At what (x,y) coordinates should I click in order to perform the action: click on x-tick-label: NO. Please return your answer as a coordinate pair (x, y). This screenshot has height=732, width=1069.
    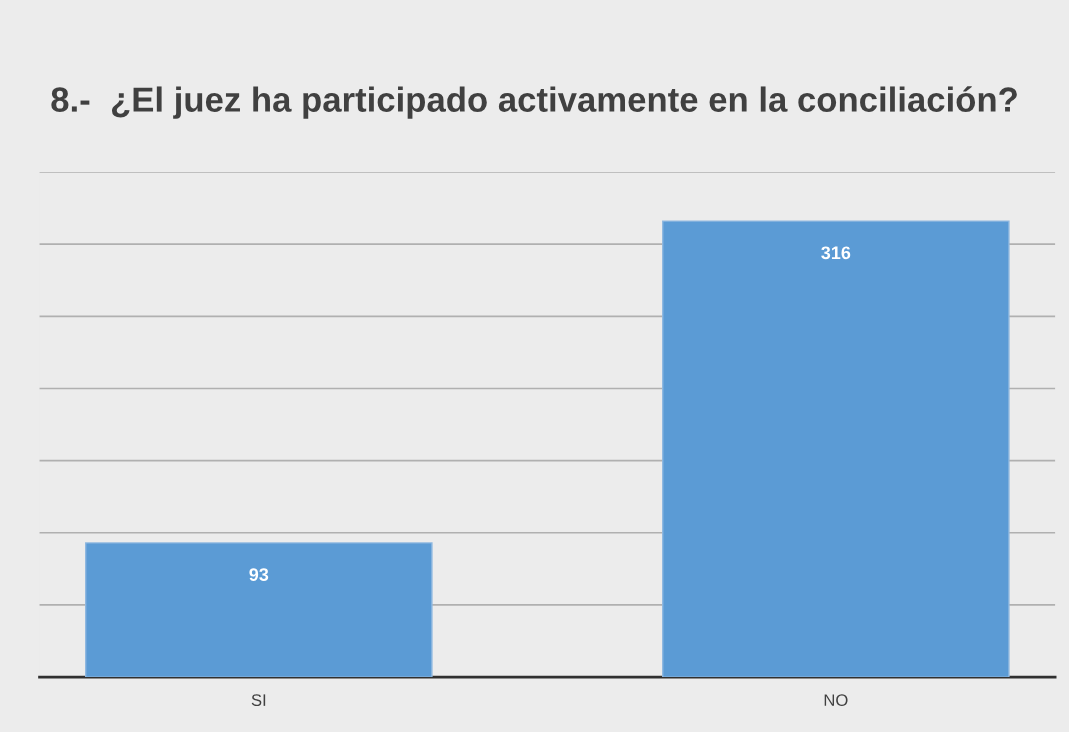
    Looking at the image, I should click on (836, 700).